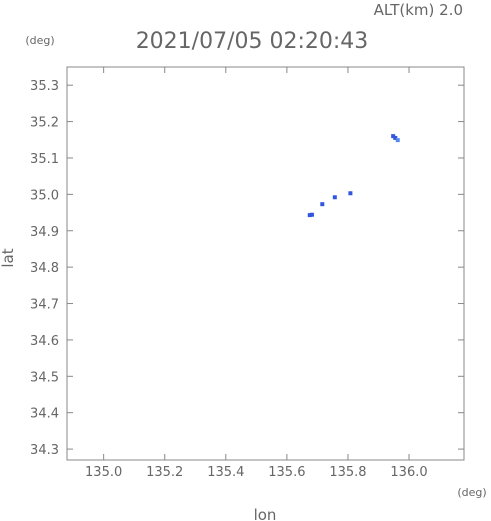 This screenshot has height=521, width=491. What do you see at coordinates (347, 472) in the screenshot?
I see `x-tick-label: 135.8` at bounding box center [347, 472].